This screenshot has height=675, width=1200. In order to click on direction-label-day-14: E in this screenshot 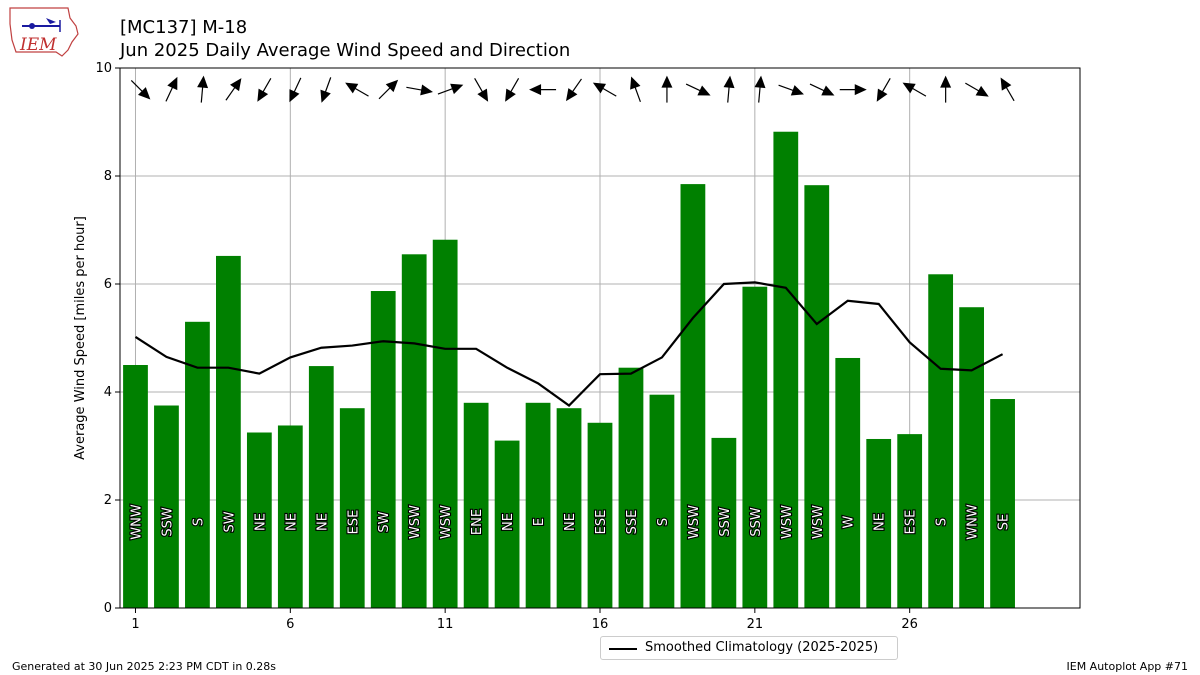, I will do `click(539, 522)`.